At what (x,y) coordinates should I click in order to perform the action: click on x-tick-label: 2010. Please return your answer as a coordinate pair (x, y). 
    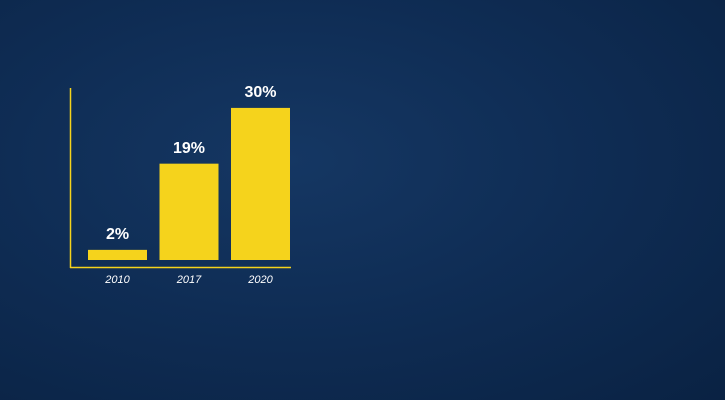
    Looking at the image, I should click on (117, 280).